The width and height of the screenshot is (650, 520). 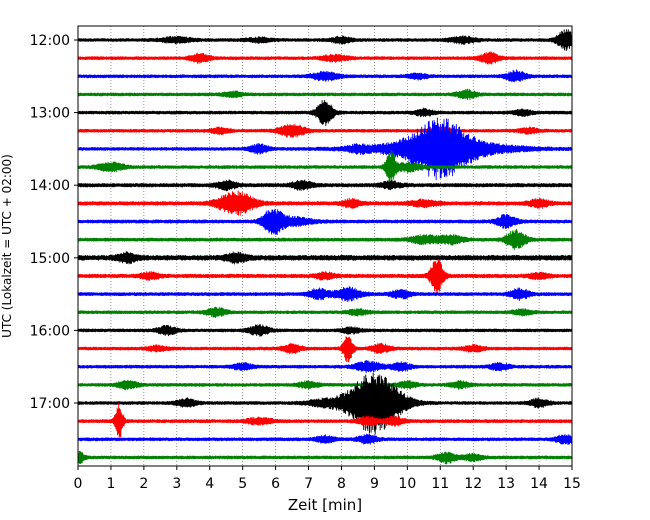 What do you see at coordinates (308, 484) in the screenshot?
I see `x-tick-label: 7` at bounding box center [308, 484].